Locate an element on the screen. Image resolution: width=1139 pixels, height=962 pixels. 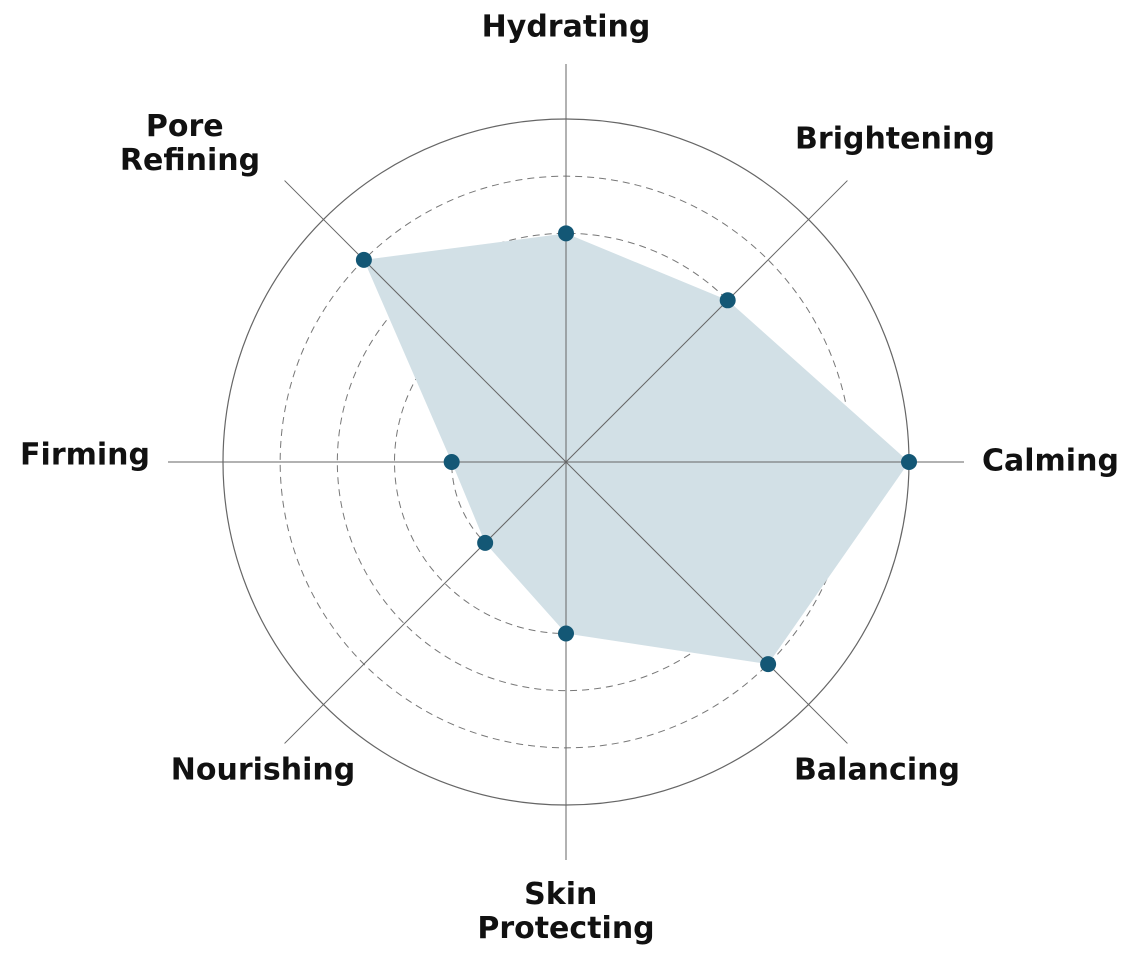
axis-label: Nourishing is located at coordinates (263, 770).